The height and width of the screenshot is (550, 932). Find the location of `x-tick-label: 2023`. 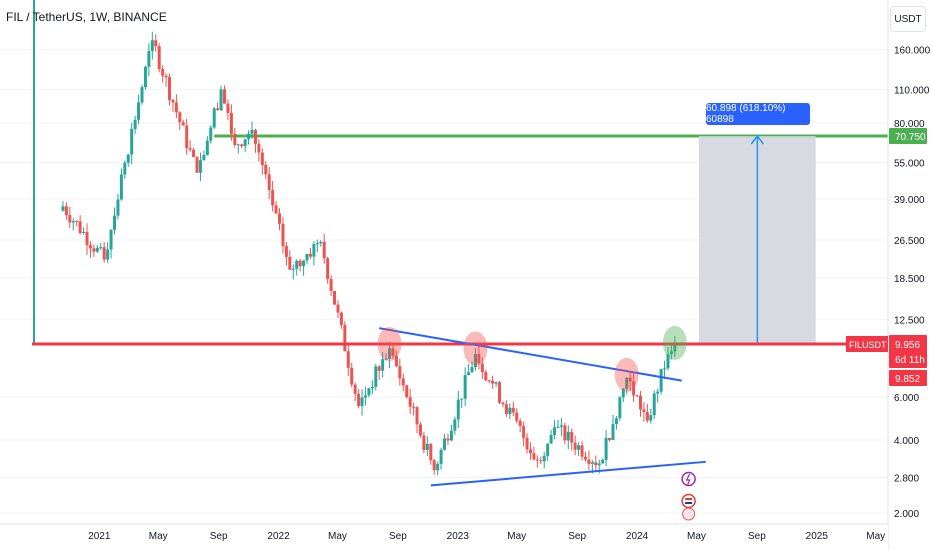

x-tick-label: 2023 is located at coordinates (458, 536).